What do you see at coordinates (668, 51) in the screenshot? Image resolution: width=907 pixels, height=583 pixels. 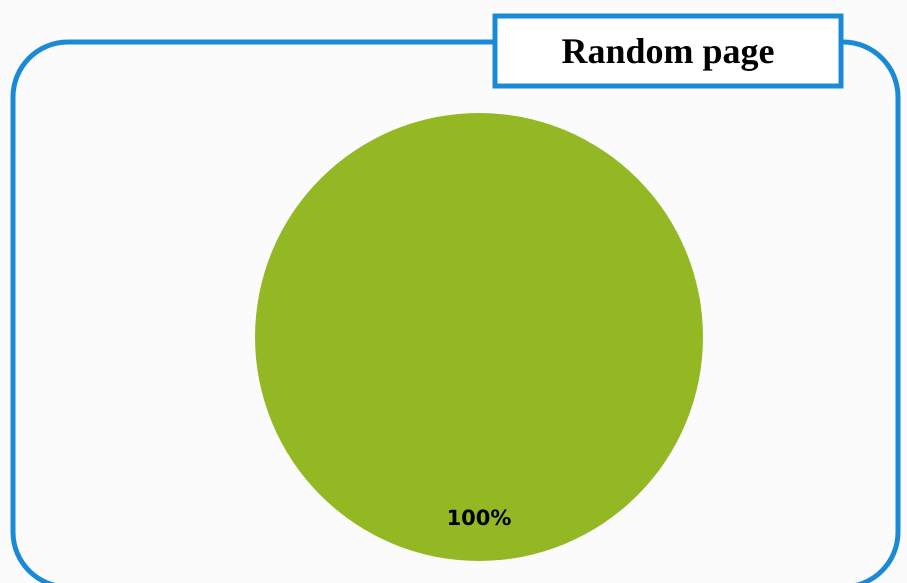 I see `chart-title: Random page` at bounding box center [668, 51].